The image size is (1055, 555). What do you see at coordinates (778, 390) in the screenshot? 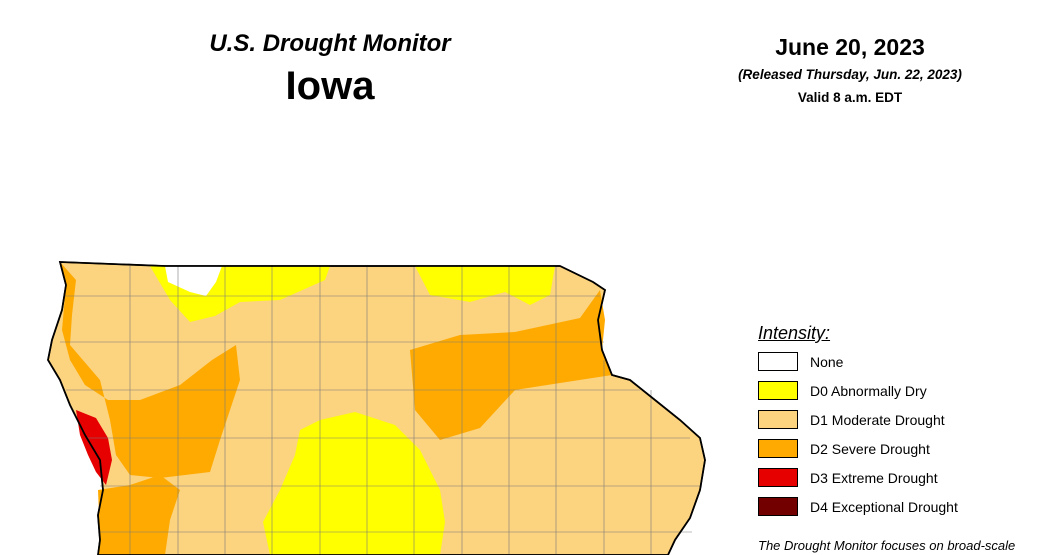
I see `legend-swatch-d0` at bounding box center [778, 390].